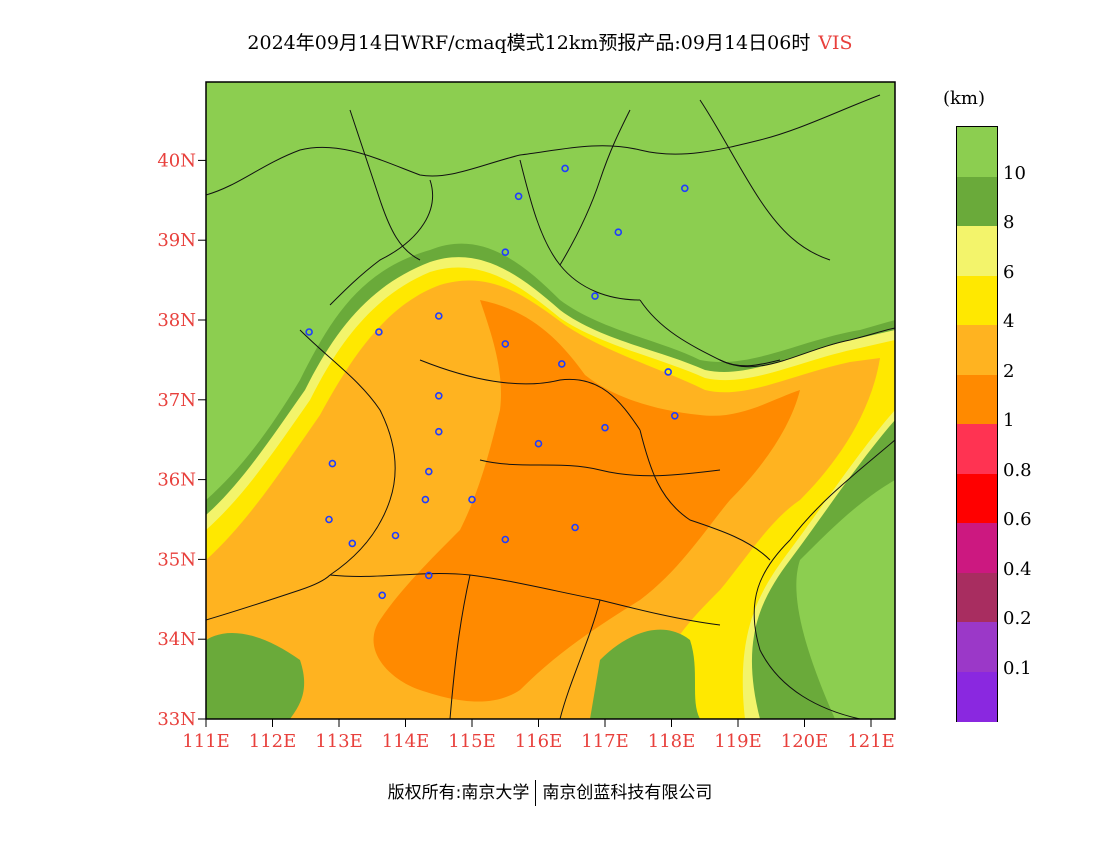  Describe the element at coordinates (176, 160) in the screenshot. I see `lat-tick-label: 40N` at that location.